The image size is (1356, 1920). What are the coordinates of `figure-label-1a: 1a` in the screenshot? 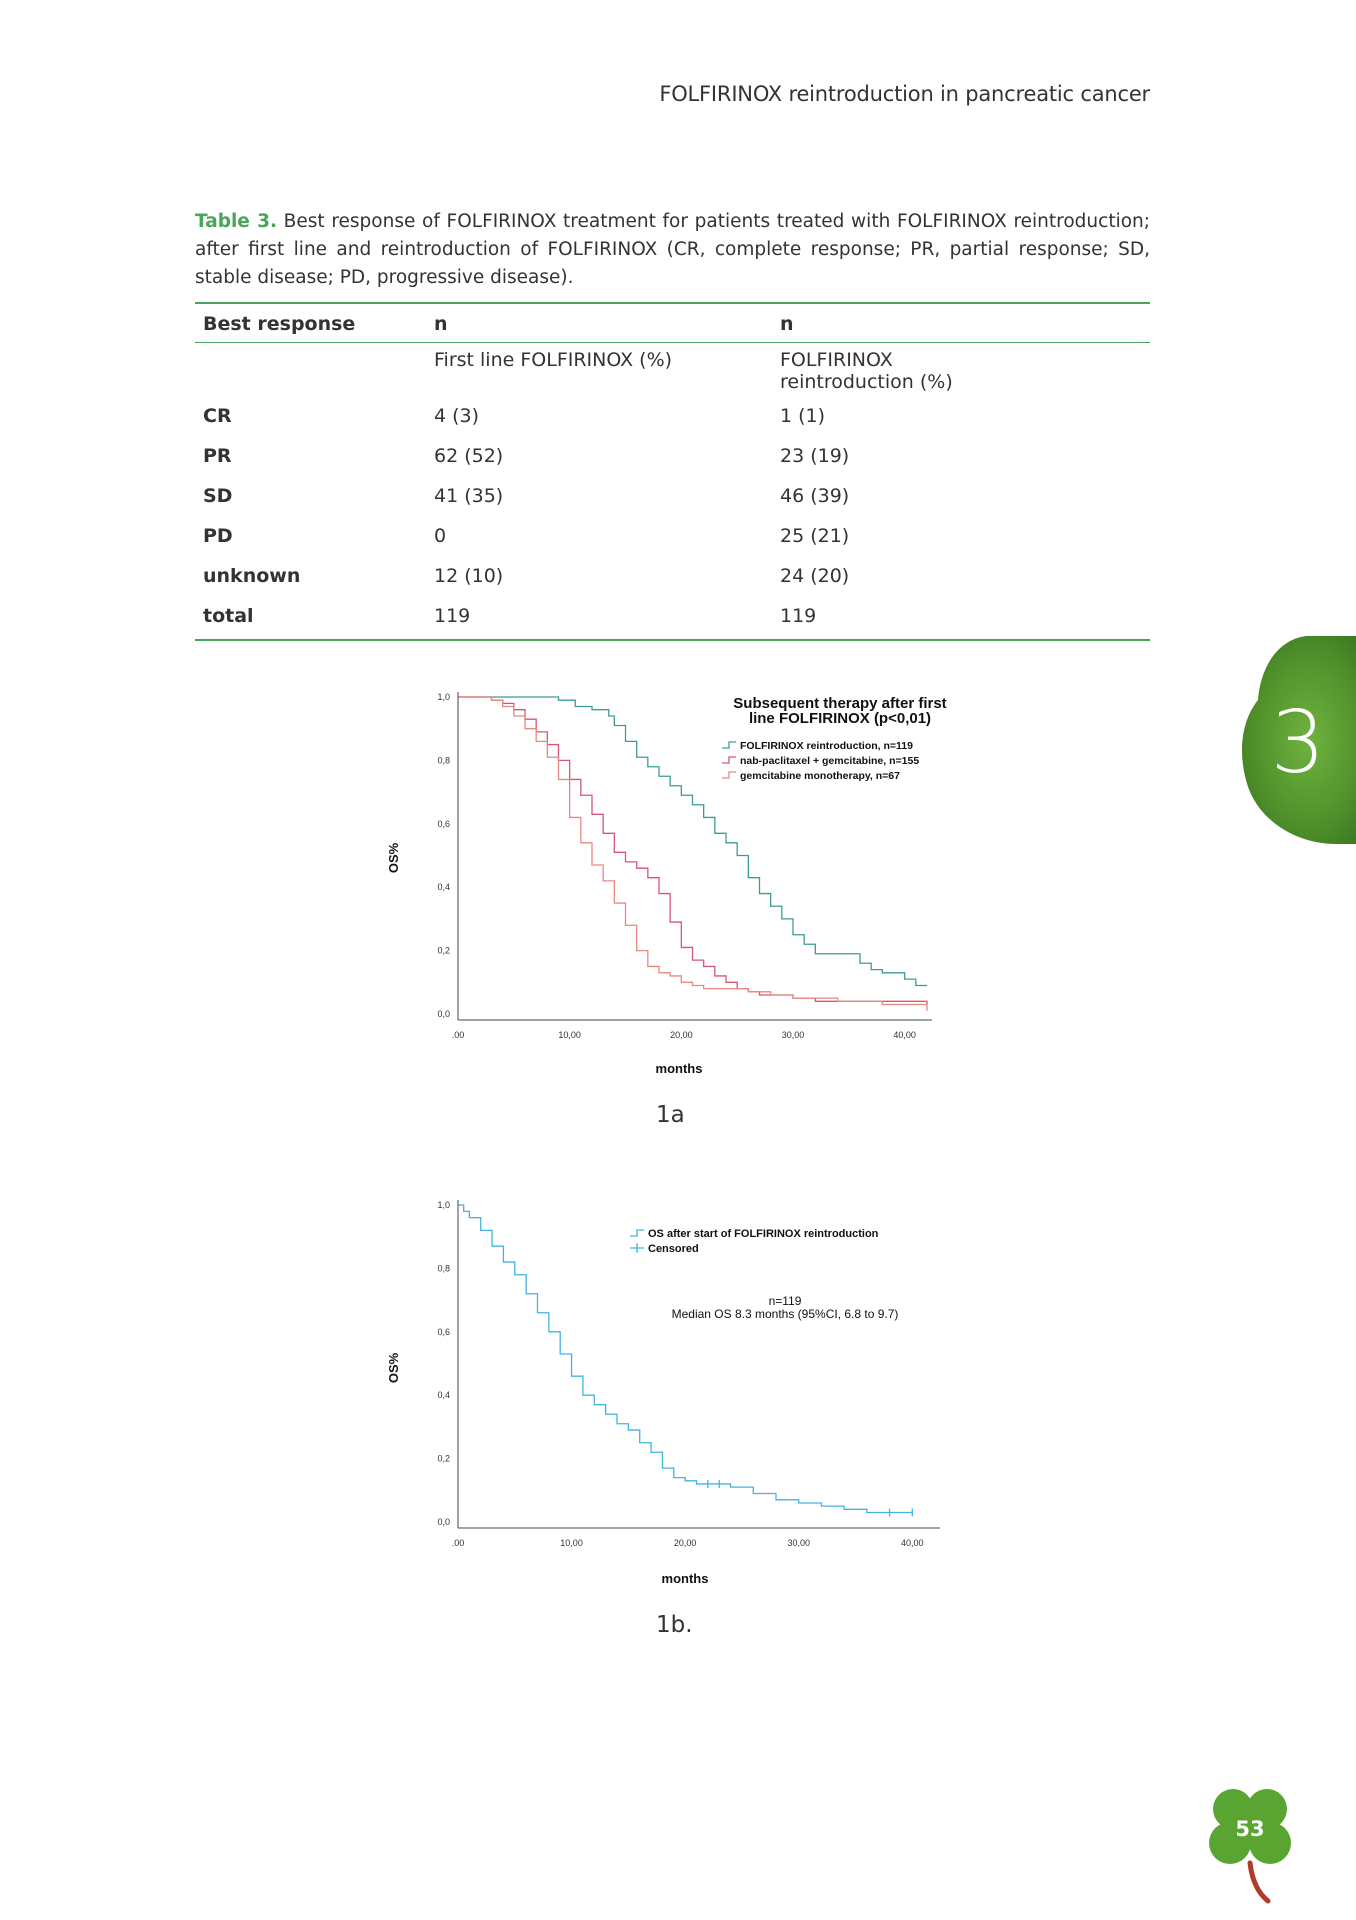 It's located at (670, 1115).